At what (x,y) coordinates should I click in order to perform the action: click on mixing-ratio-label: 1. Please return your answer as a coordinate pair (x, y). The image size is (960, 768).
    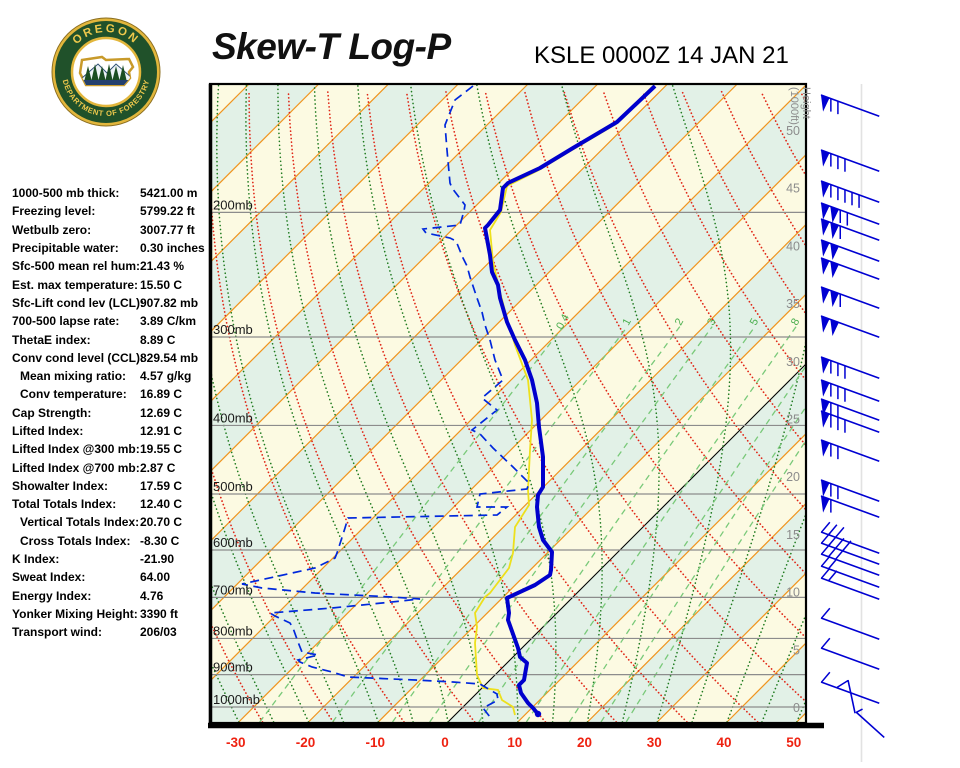
    Looking at the image, I should click on (626, 321).